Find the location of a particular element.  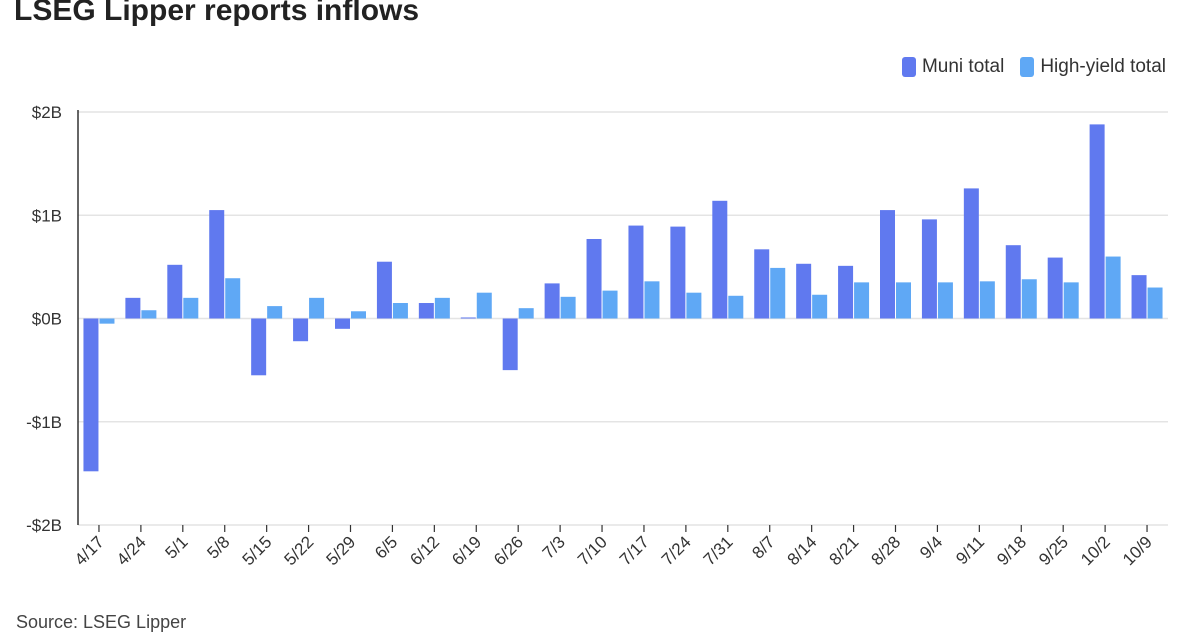

x-tick-label: 7/31 is located at coordinates (718, 550).